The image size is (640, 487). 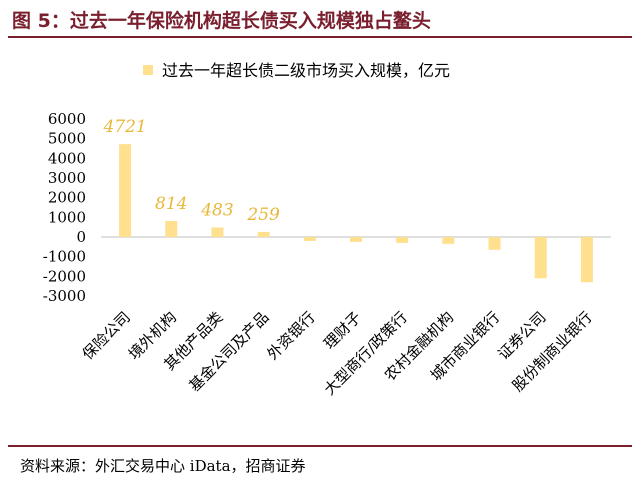 I want to click on y-tick-label: 3000, so click(x=67, y=178).